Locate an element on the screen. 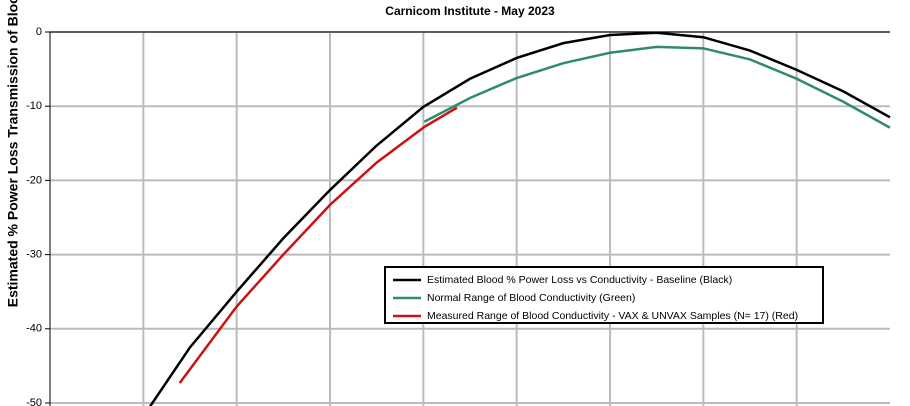 This screenshot has width=910, height=406. line-series is located at coordinates (657, 87).